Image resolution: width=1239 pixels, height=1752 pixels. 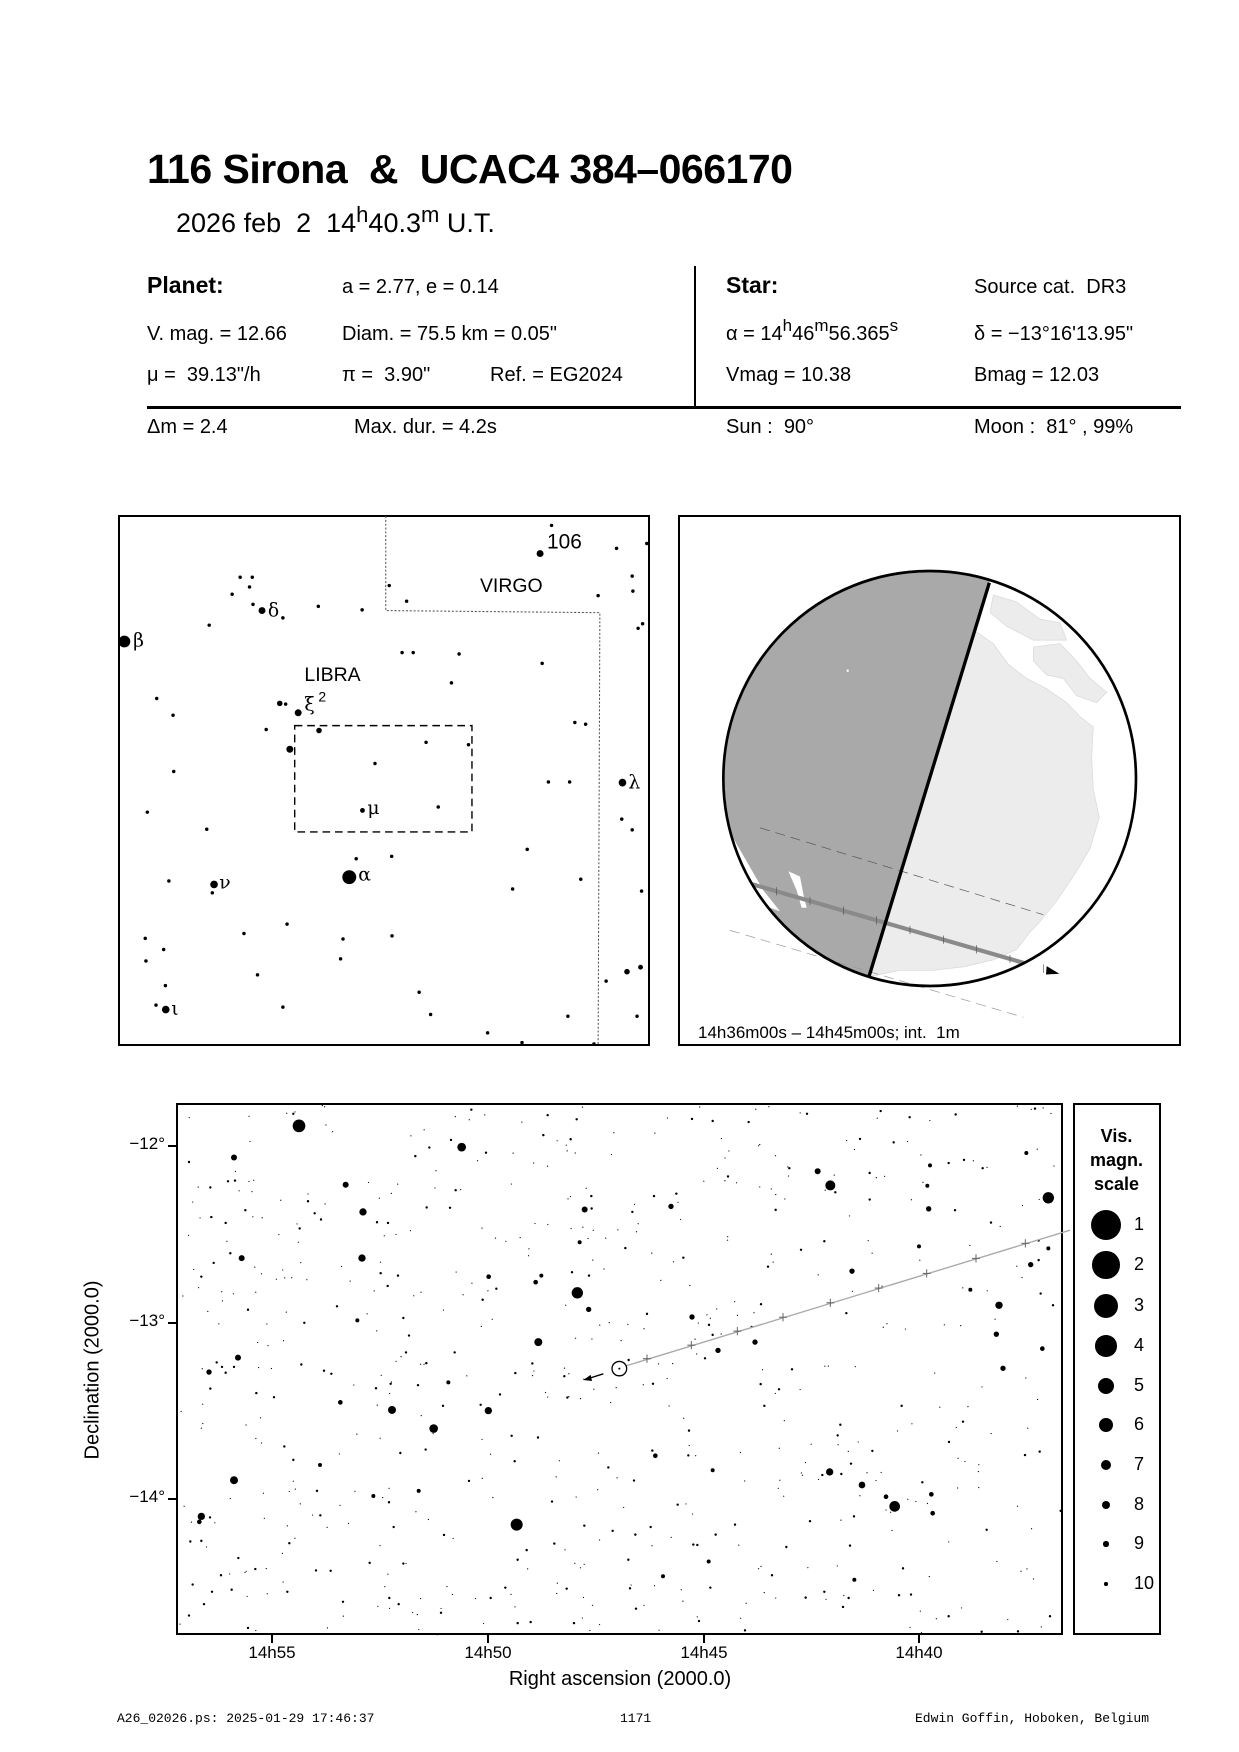 What do you see at coordinates (383, 781) in the screenshot?
I see `finder-map: VIRGO LIBRA 106 β δ ξ 2 μ λ α ν ι` at bounding box center [383, 781].